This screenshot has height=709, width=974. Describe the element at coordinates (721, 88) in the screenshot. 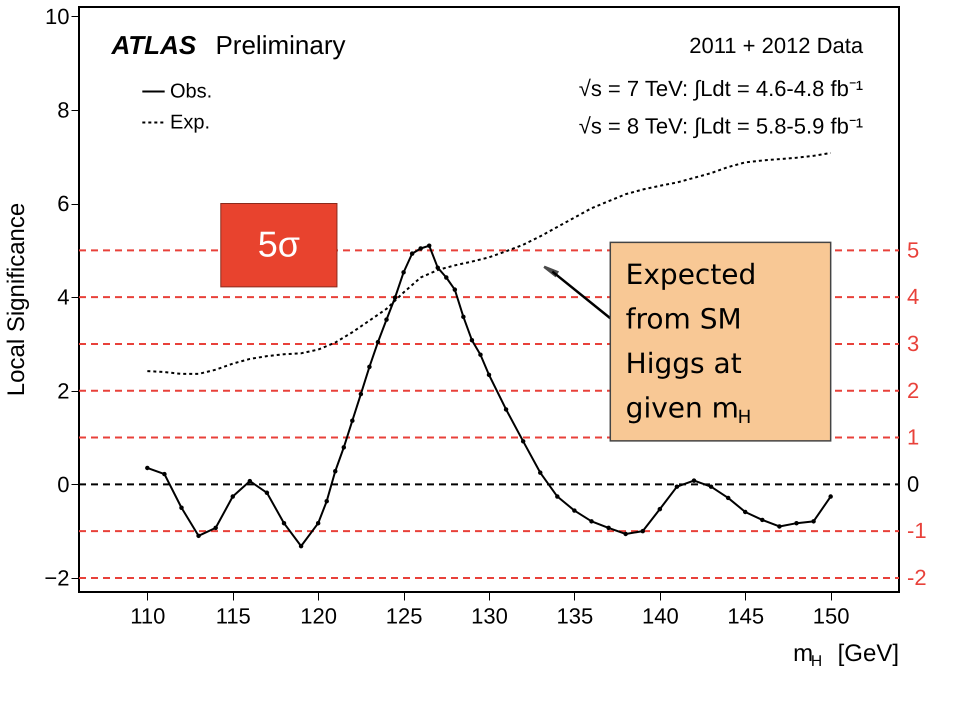

I see `annotation: √s = 7 TeV: ∫Ldt = 4.6-4.8 fb⁻¹` at that location.